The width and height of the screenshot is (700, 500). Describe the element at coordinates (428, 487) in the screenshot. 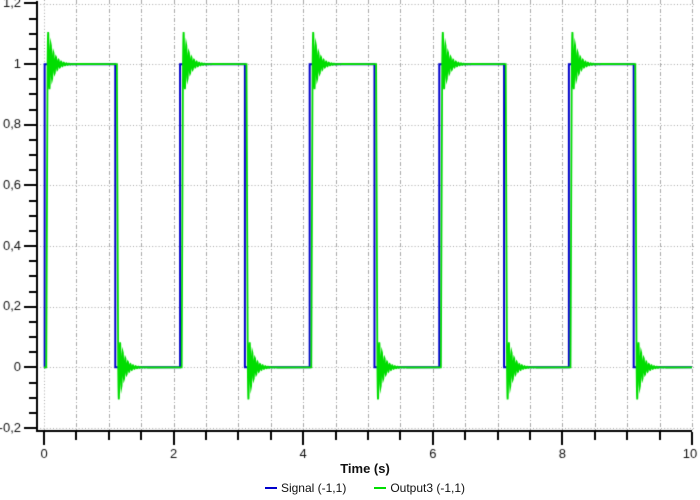

I see `legend-label: Output3 (-1,1)` at that location.